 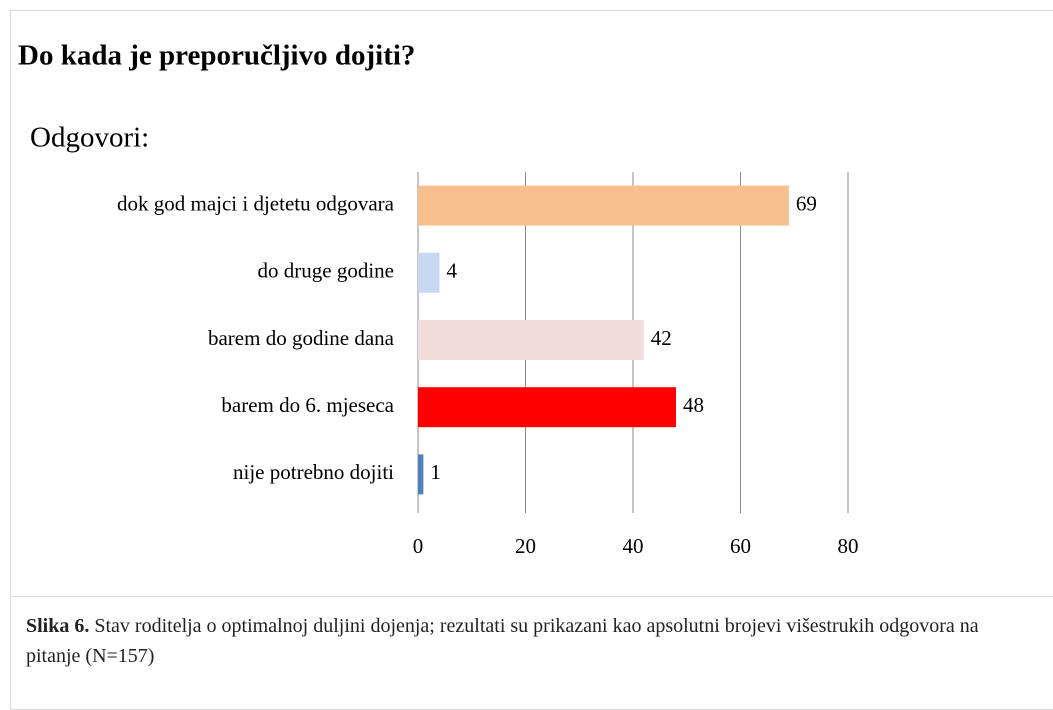 What do you see at coordinates (806, 203) in the screenshot?
I see `value-label: 69` at bounding box center [806, 203].